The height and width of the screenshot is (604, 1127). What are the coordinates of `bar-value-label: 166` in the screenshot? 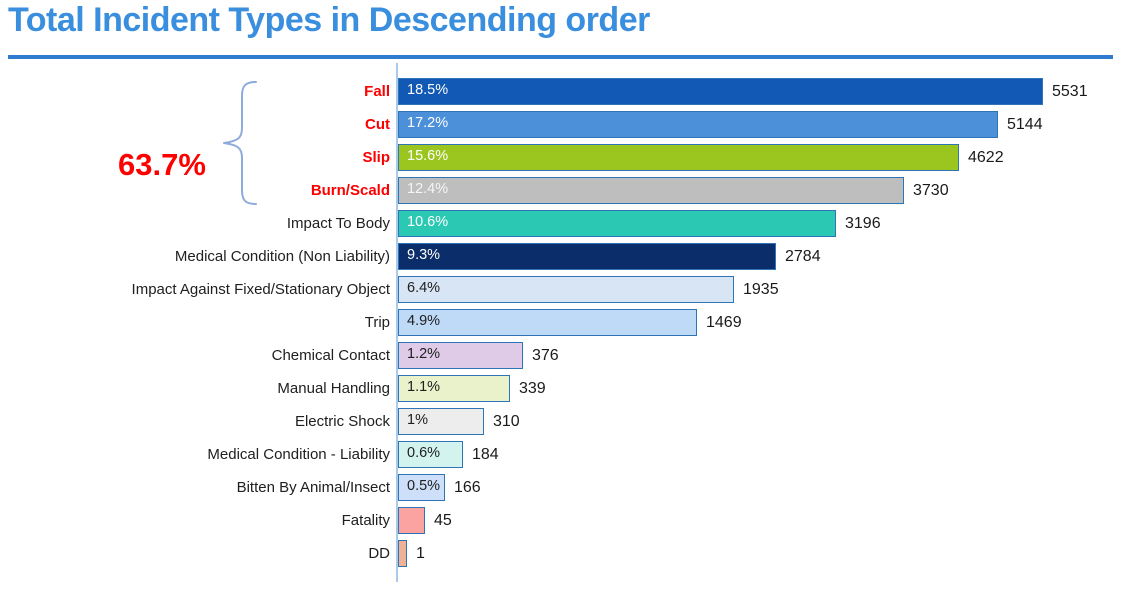 It's located at (467, 487).